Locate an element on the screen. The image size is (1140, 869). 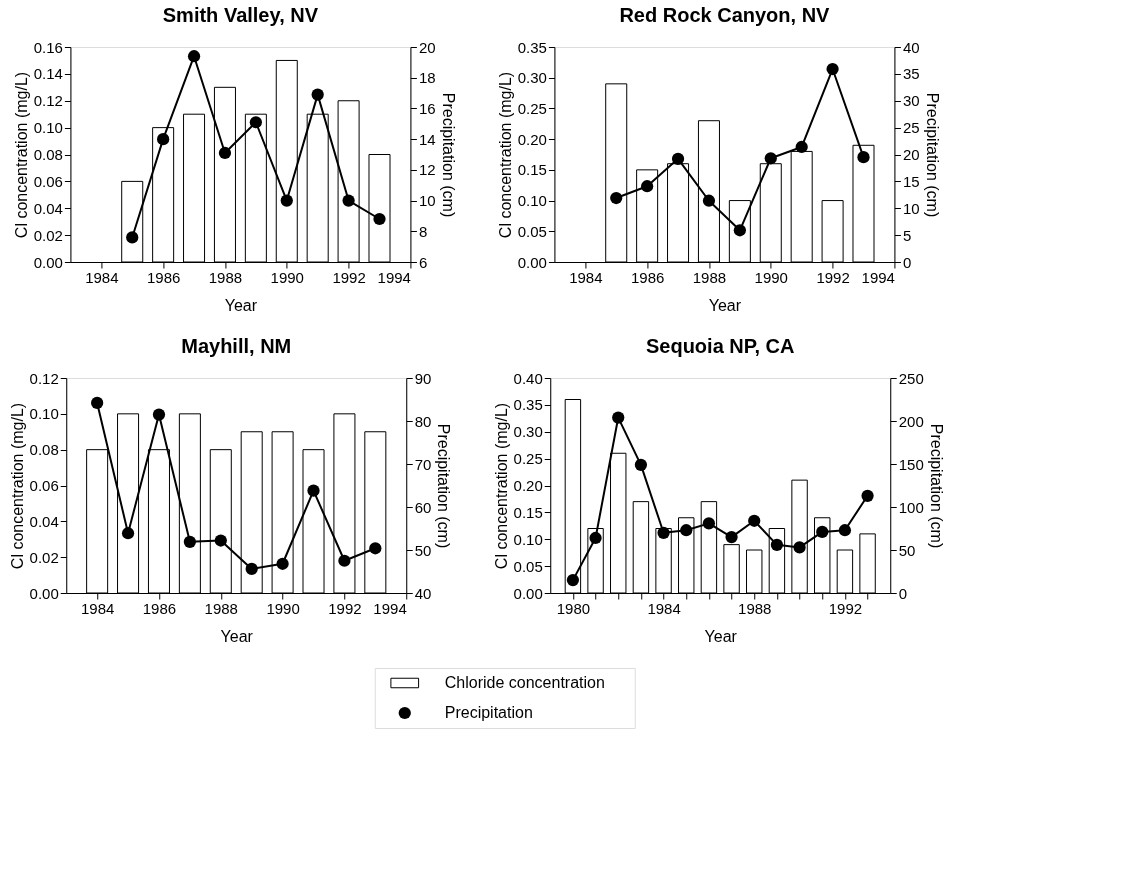
y2-tick-label: 6 is located at coordinates (423, 262).